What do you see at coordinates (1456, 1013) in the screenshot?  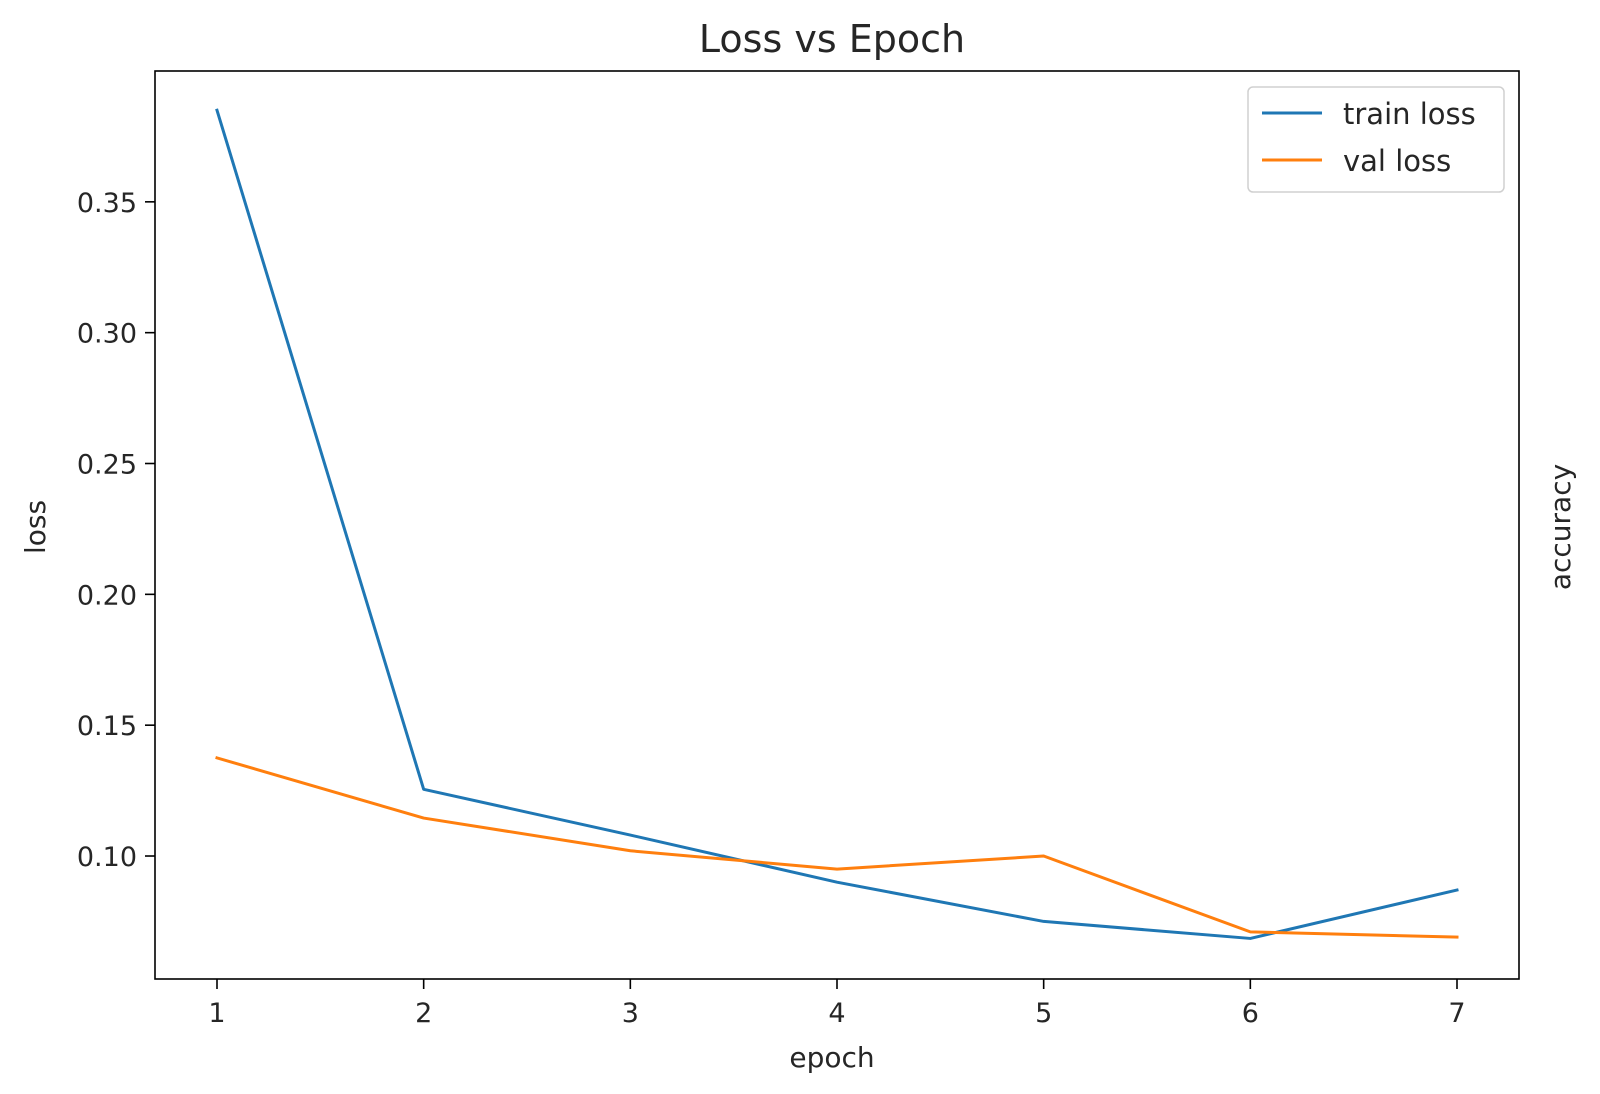 I see `x-tick-label: 7` at bounding box center [1456, 1013].